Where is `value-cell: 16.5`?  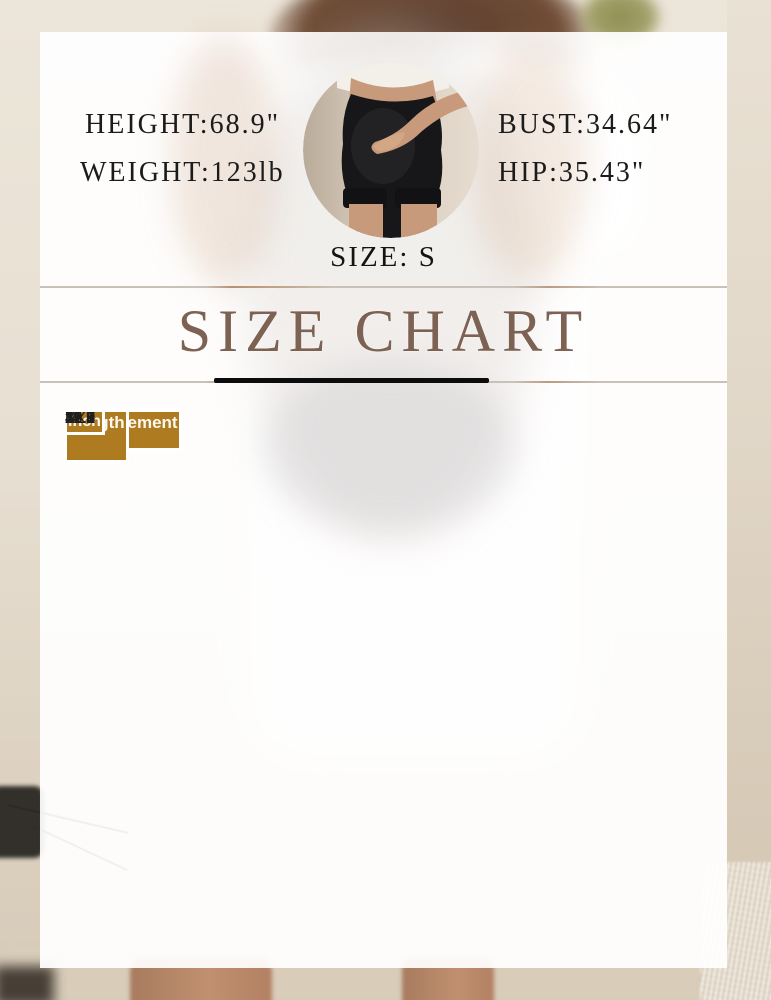 value-cell: 16.5 is located at coordinates (80, 418).